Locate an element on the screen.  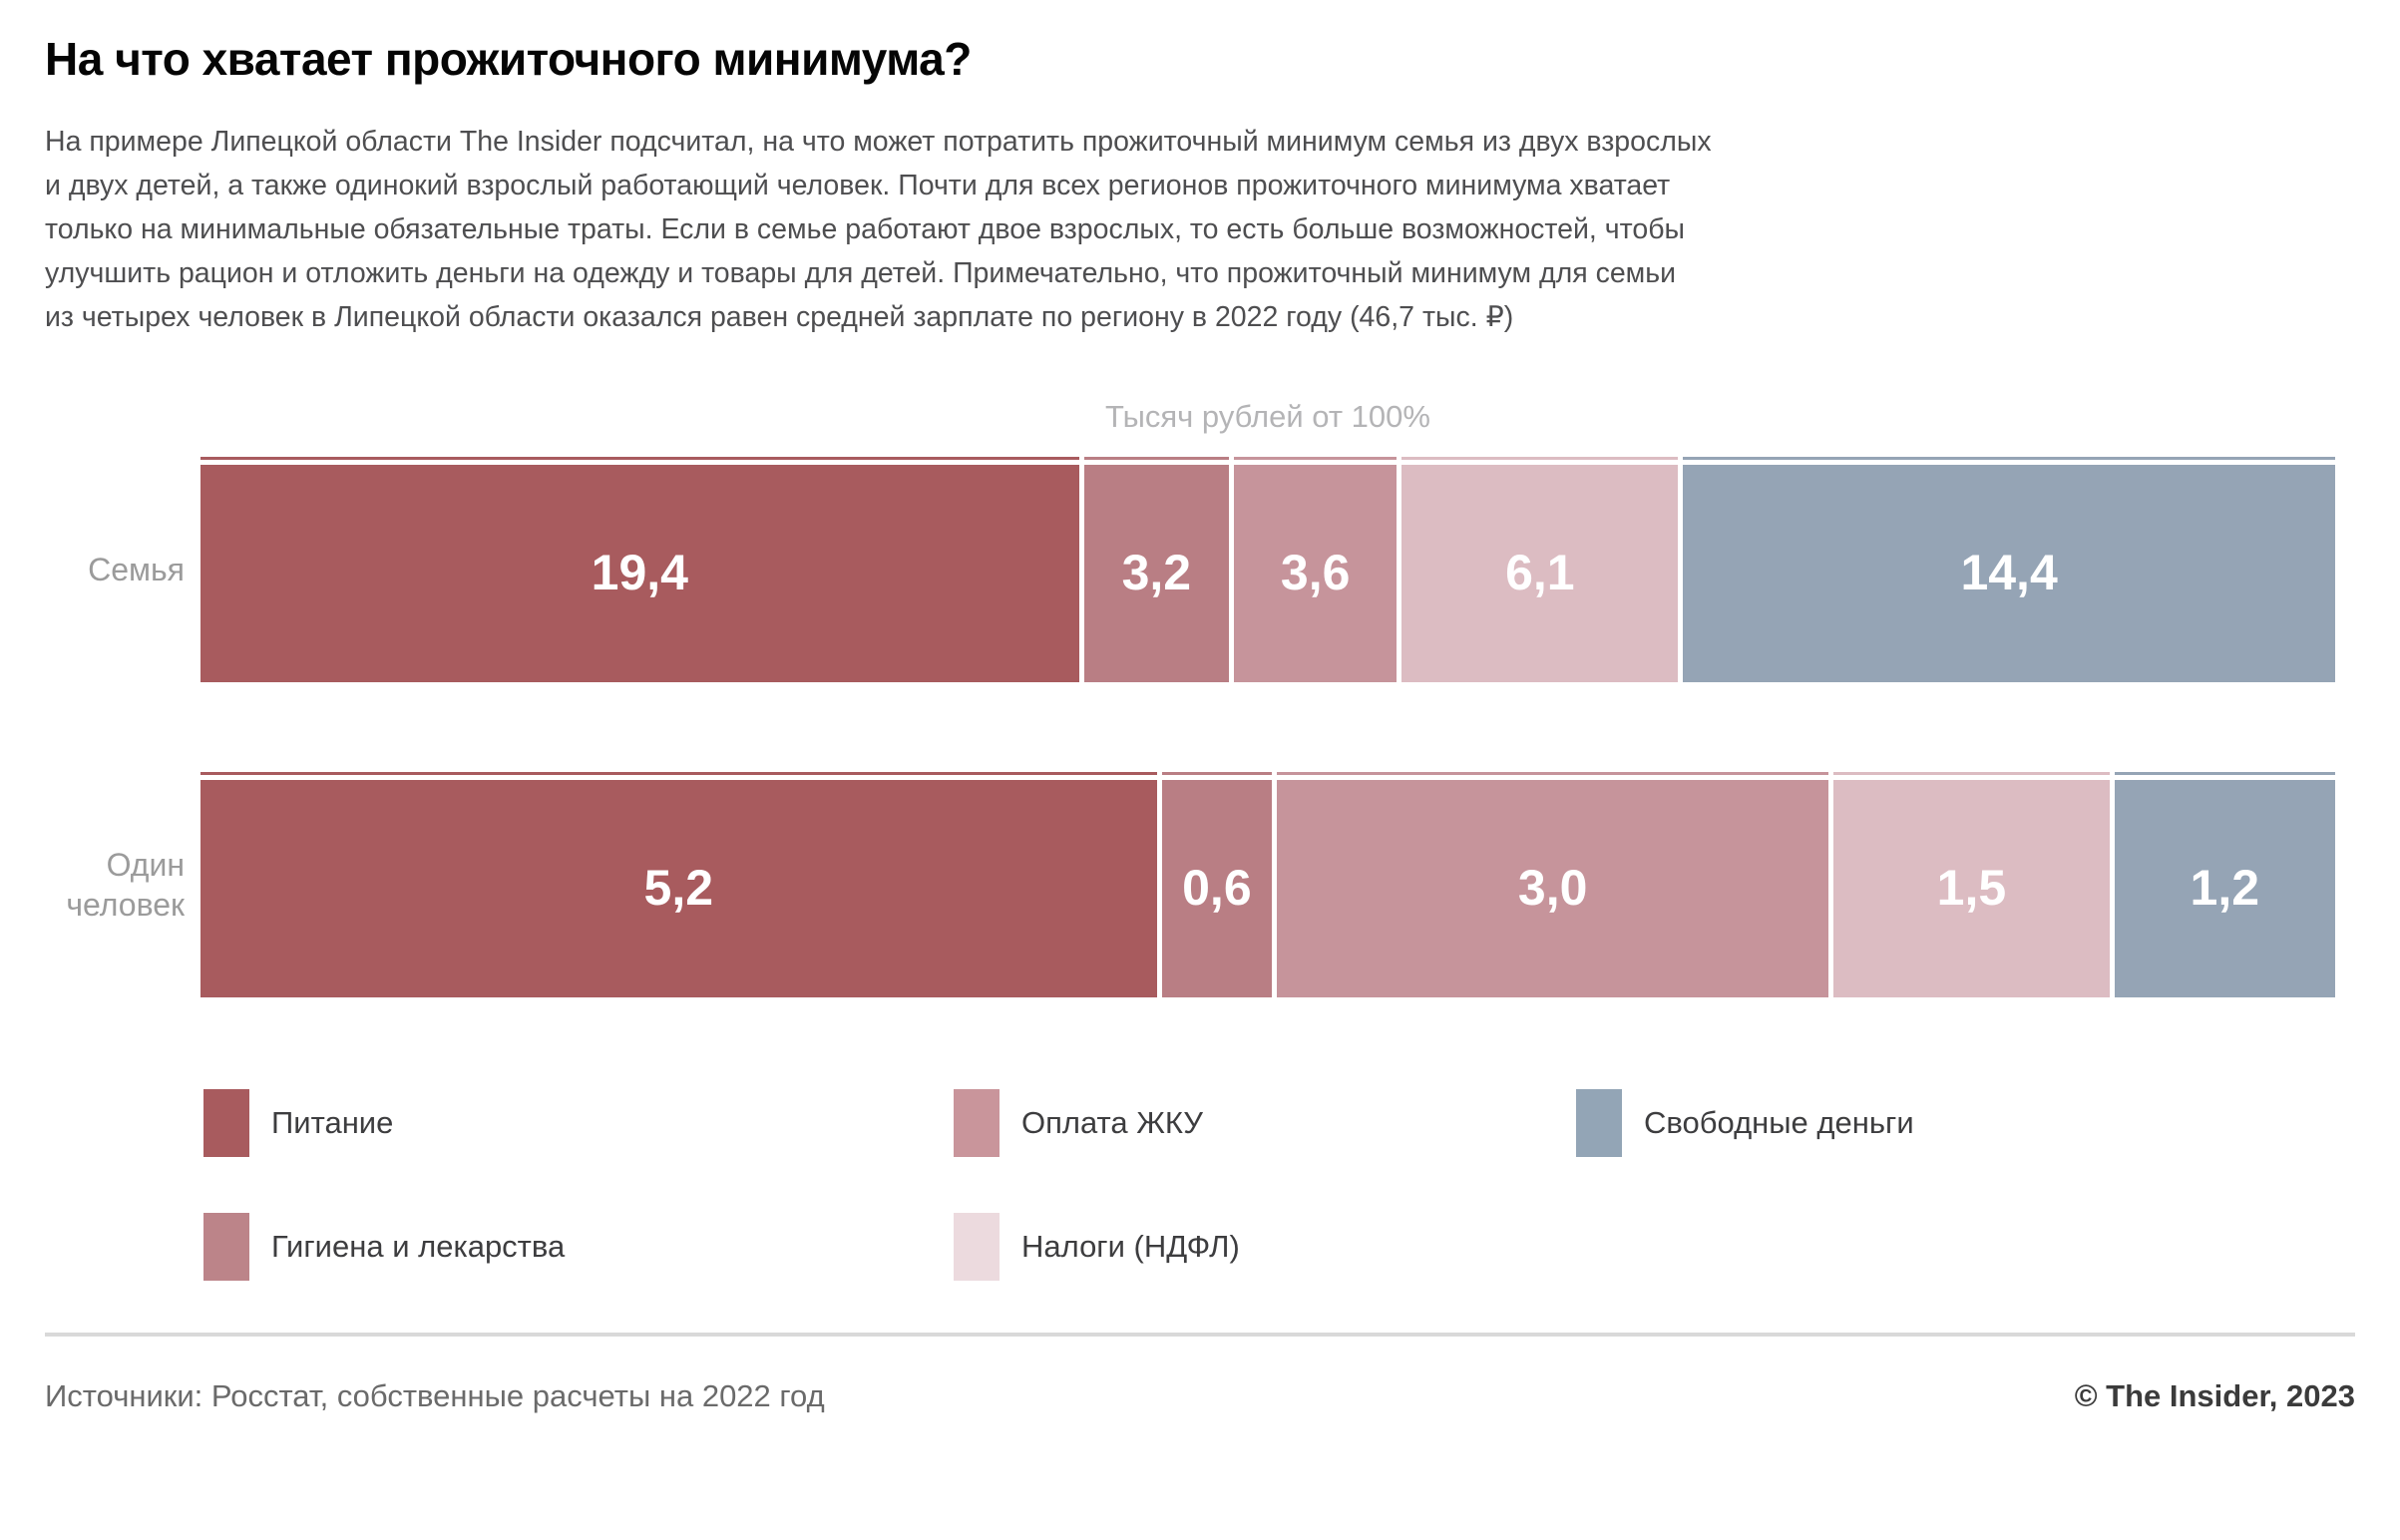
bar-segment: 5,2 is located at coordinates (678, 884).